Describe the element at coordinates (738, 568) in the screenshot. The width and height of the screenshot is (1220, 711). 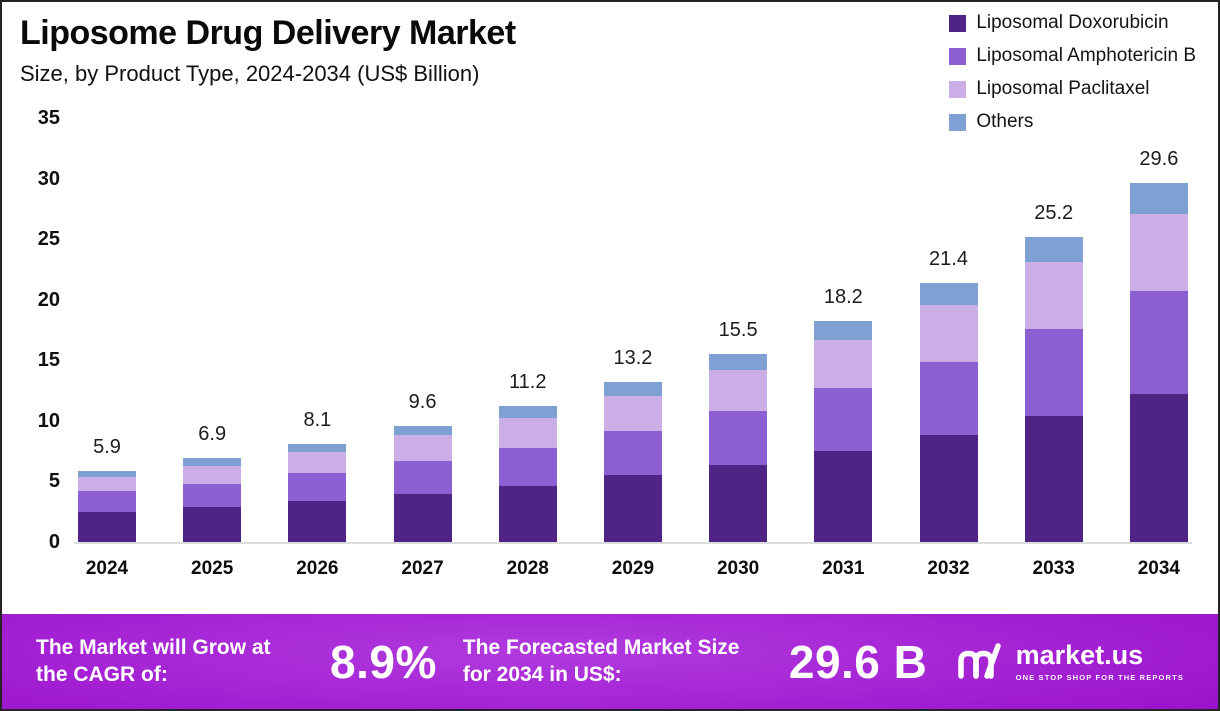
I see `x-axis-label: 2030` at that location.